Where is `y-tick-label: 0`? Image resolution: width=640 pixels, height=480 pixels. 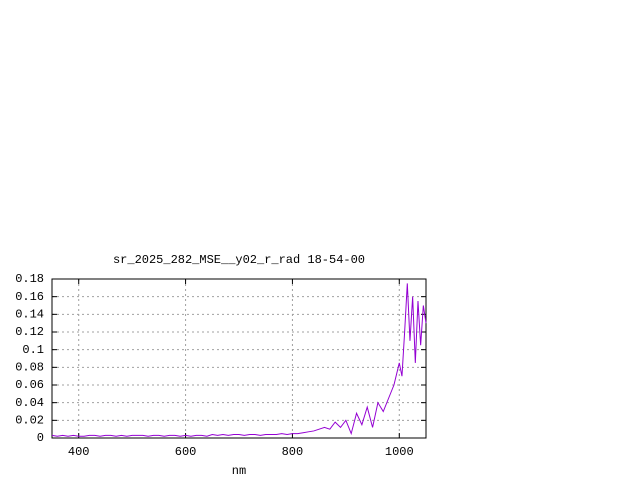 y-tick-label: 0 is located at coordinates (40, 438).